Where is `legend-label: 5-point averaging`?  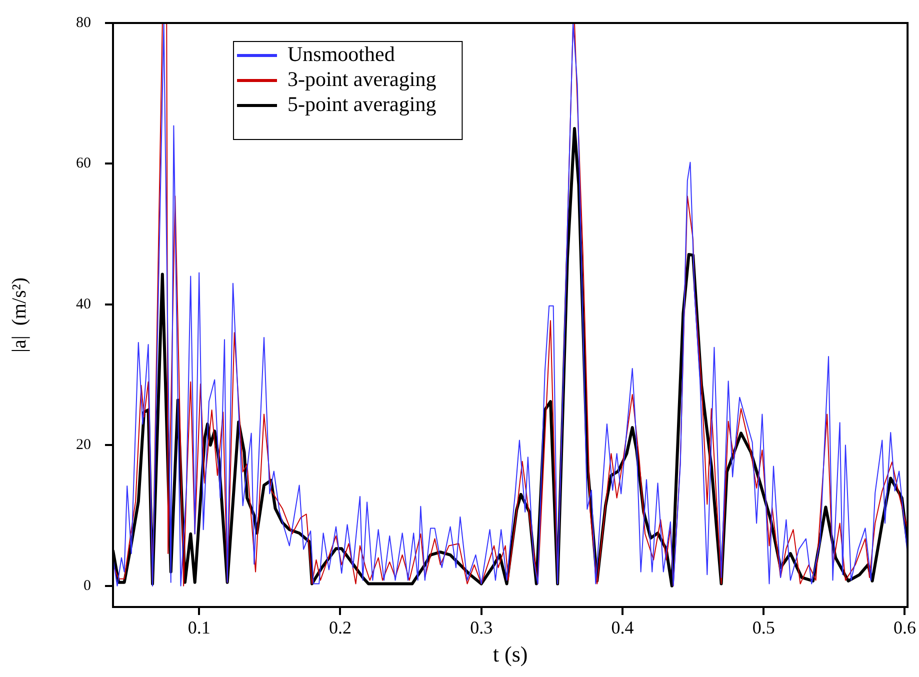
legend-label: 5-point averaging is located at coordinates (362, 104).